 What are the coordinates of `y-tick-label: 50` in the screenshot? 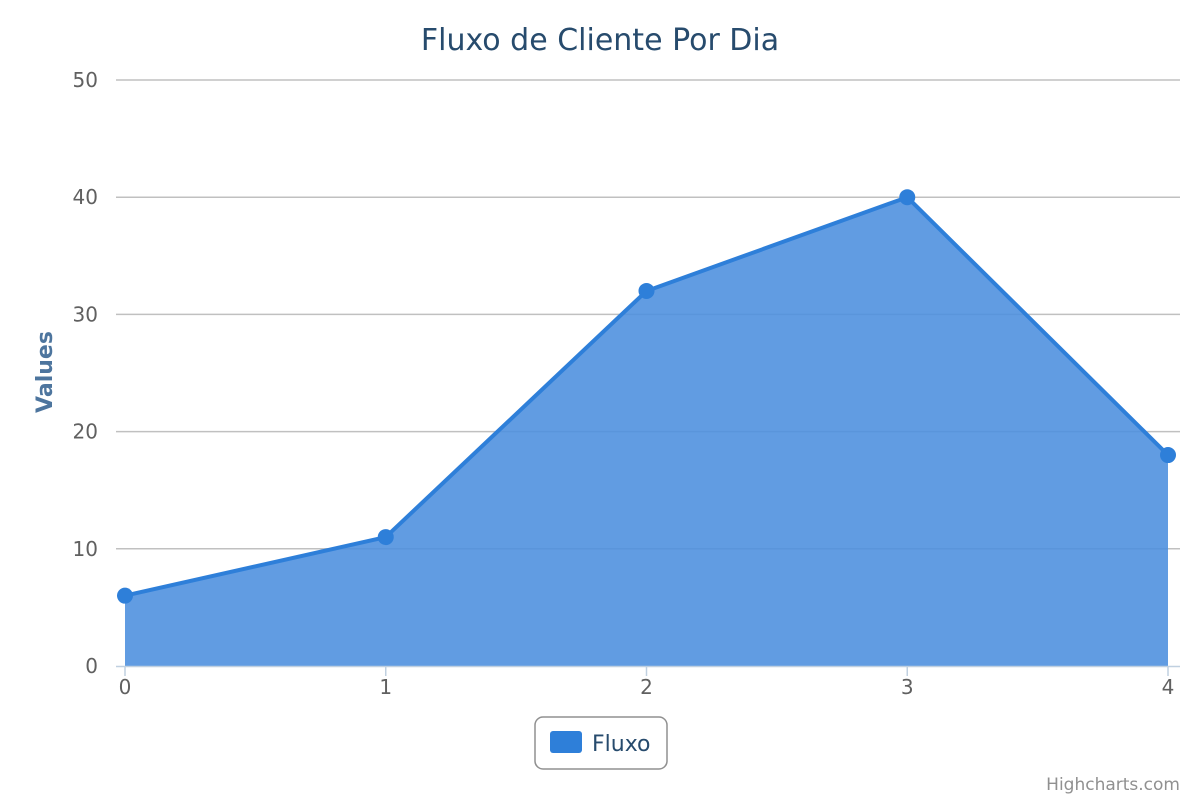 It's located at (85, 80).